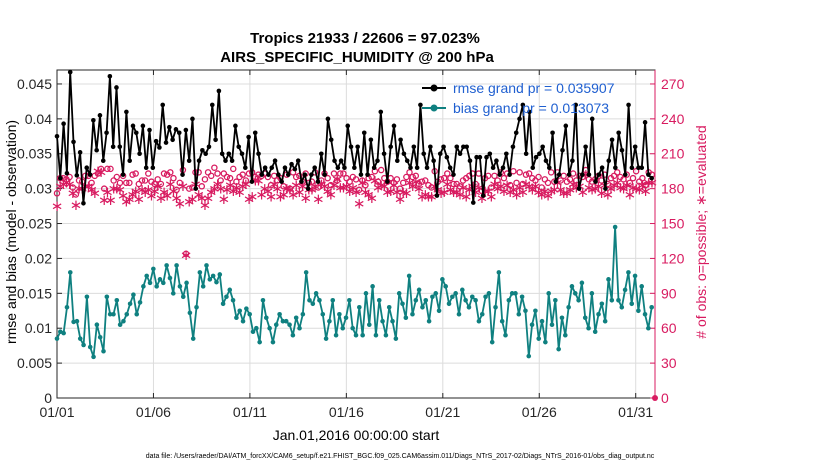 The image size is (830, 470). What do you see at coordinates (655, 398) in the screenshot?
I see `obs-zero-marker` at bounding box center [655, 398].